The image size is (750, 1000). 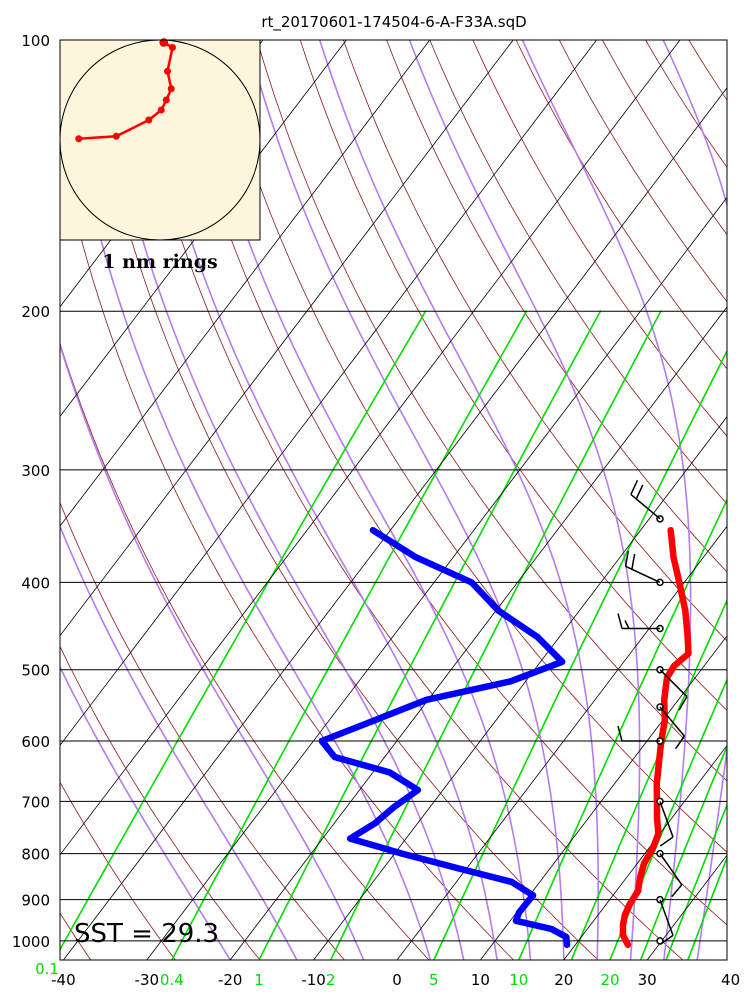 I want to click on temperature-tick-label: -20, so click(x=230, y=980).